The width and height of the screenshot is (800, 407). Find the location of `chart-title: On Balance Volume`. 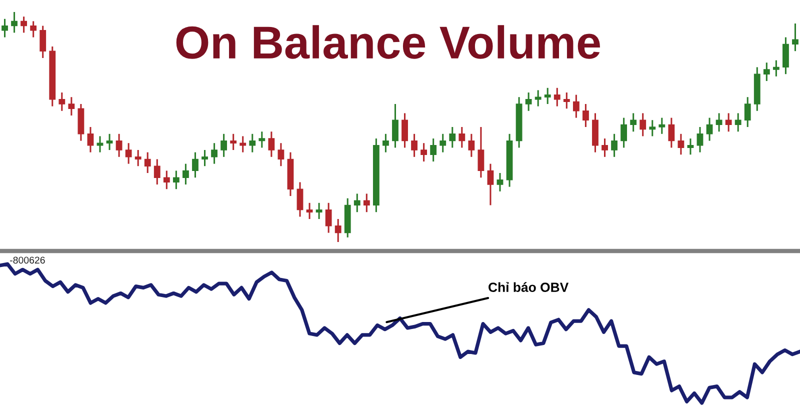

chart-title: On Balance Volume is located at coordinates (388, 42).